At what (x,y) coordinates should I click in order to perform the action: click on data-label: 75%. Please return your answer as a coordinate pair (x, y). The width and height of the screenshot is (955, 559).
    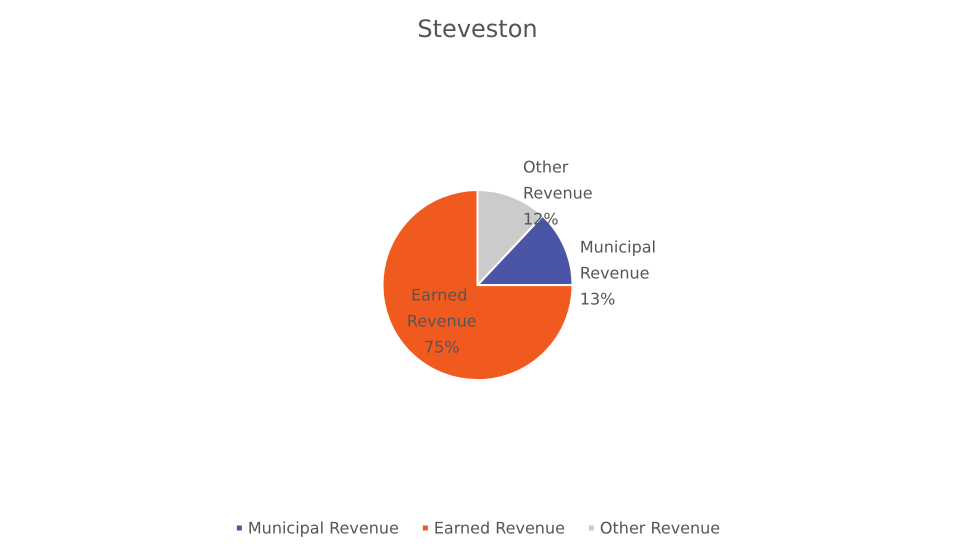
    Looking at the image, I should click on (442, 346).